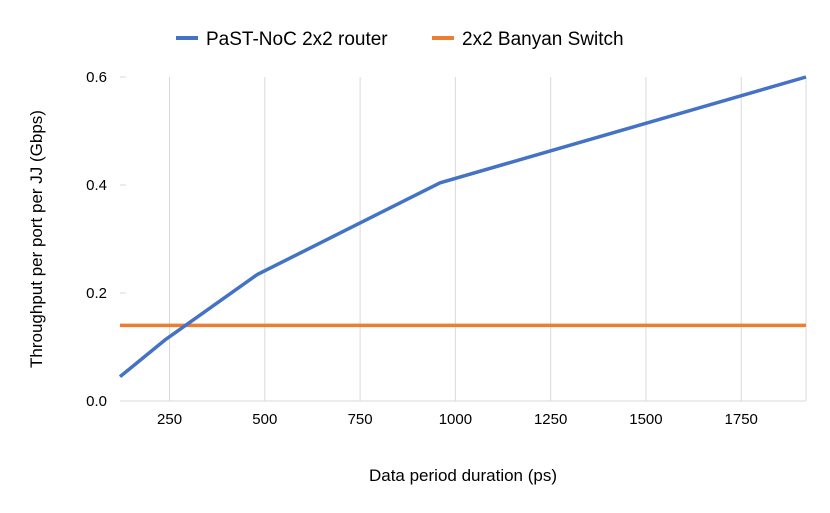 The image size is (830, 513). Describe the element at coordinates (550, 419) in the screenshot. I see `x-tick-label: 1250` at that location.